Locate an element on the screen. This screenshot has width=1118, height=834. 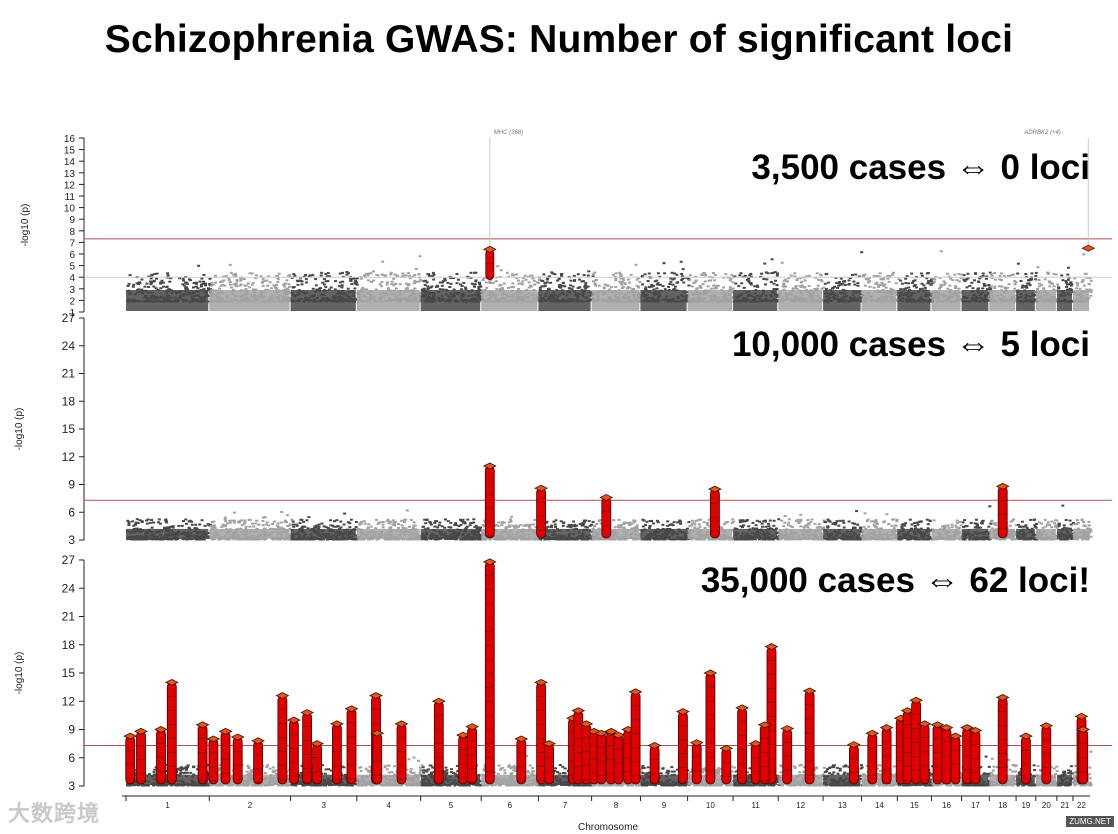
y-tick-label: 15 is located at coordinates (69, 673).